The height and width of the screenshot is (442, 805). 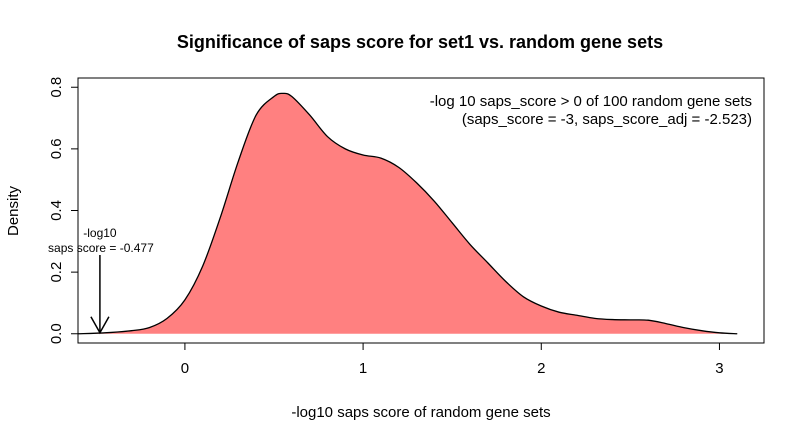 I want to click on marker-arrow-head, so click(x=100, y=325).